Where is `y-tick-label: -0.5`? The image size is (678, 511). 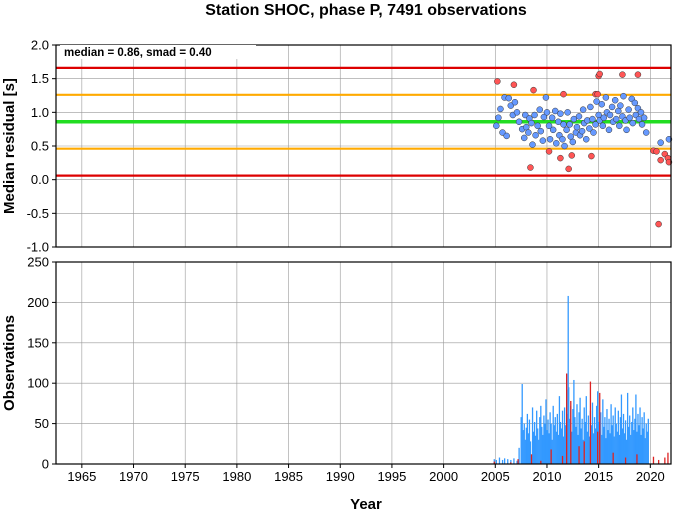 y-tick-label: -0.5 is located at coordinates (38, 213).